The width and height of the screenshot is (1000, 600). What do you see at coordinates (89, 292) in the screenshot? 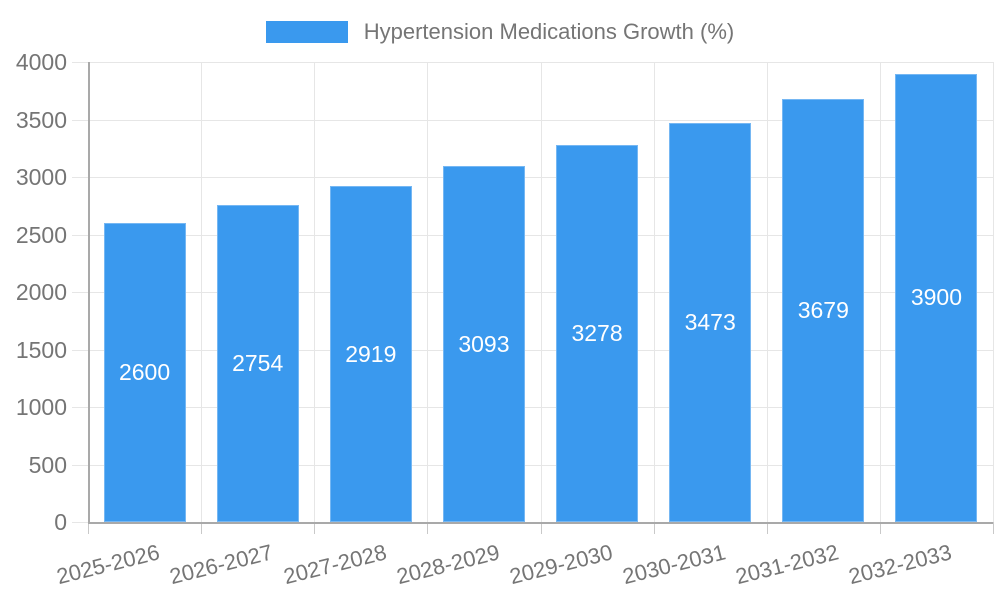
I see `y-axis-line` at bounding box center [89, 292].